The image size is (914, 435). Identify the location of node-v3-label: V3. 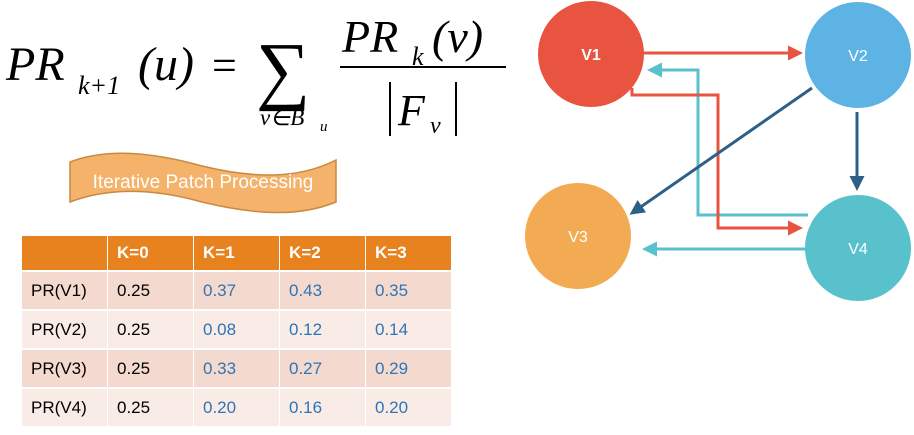
(578, 237).